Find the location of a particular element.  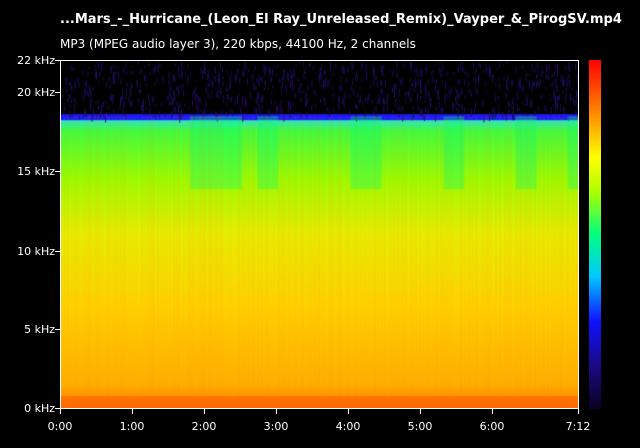

x-label-0: 0:00 is located at coordinates (60, 426).